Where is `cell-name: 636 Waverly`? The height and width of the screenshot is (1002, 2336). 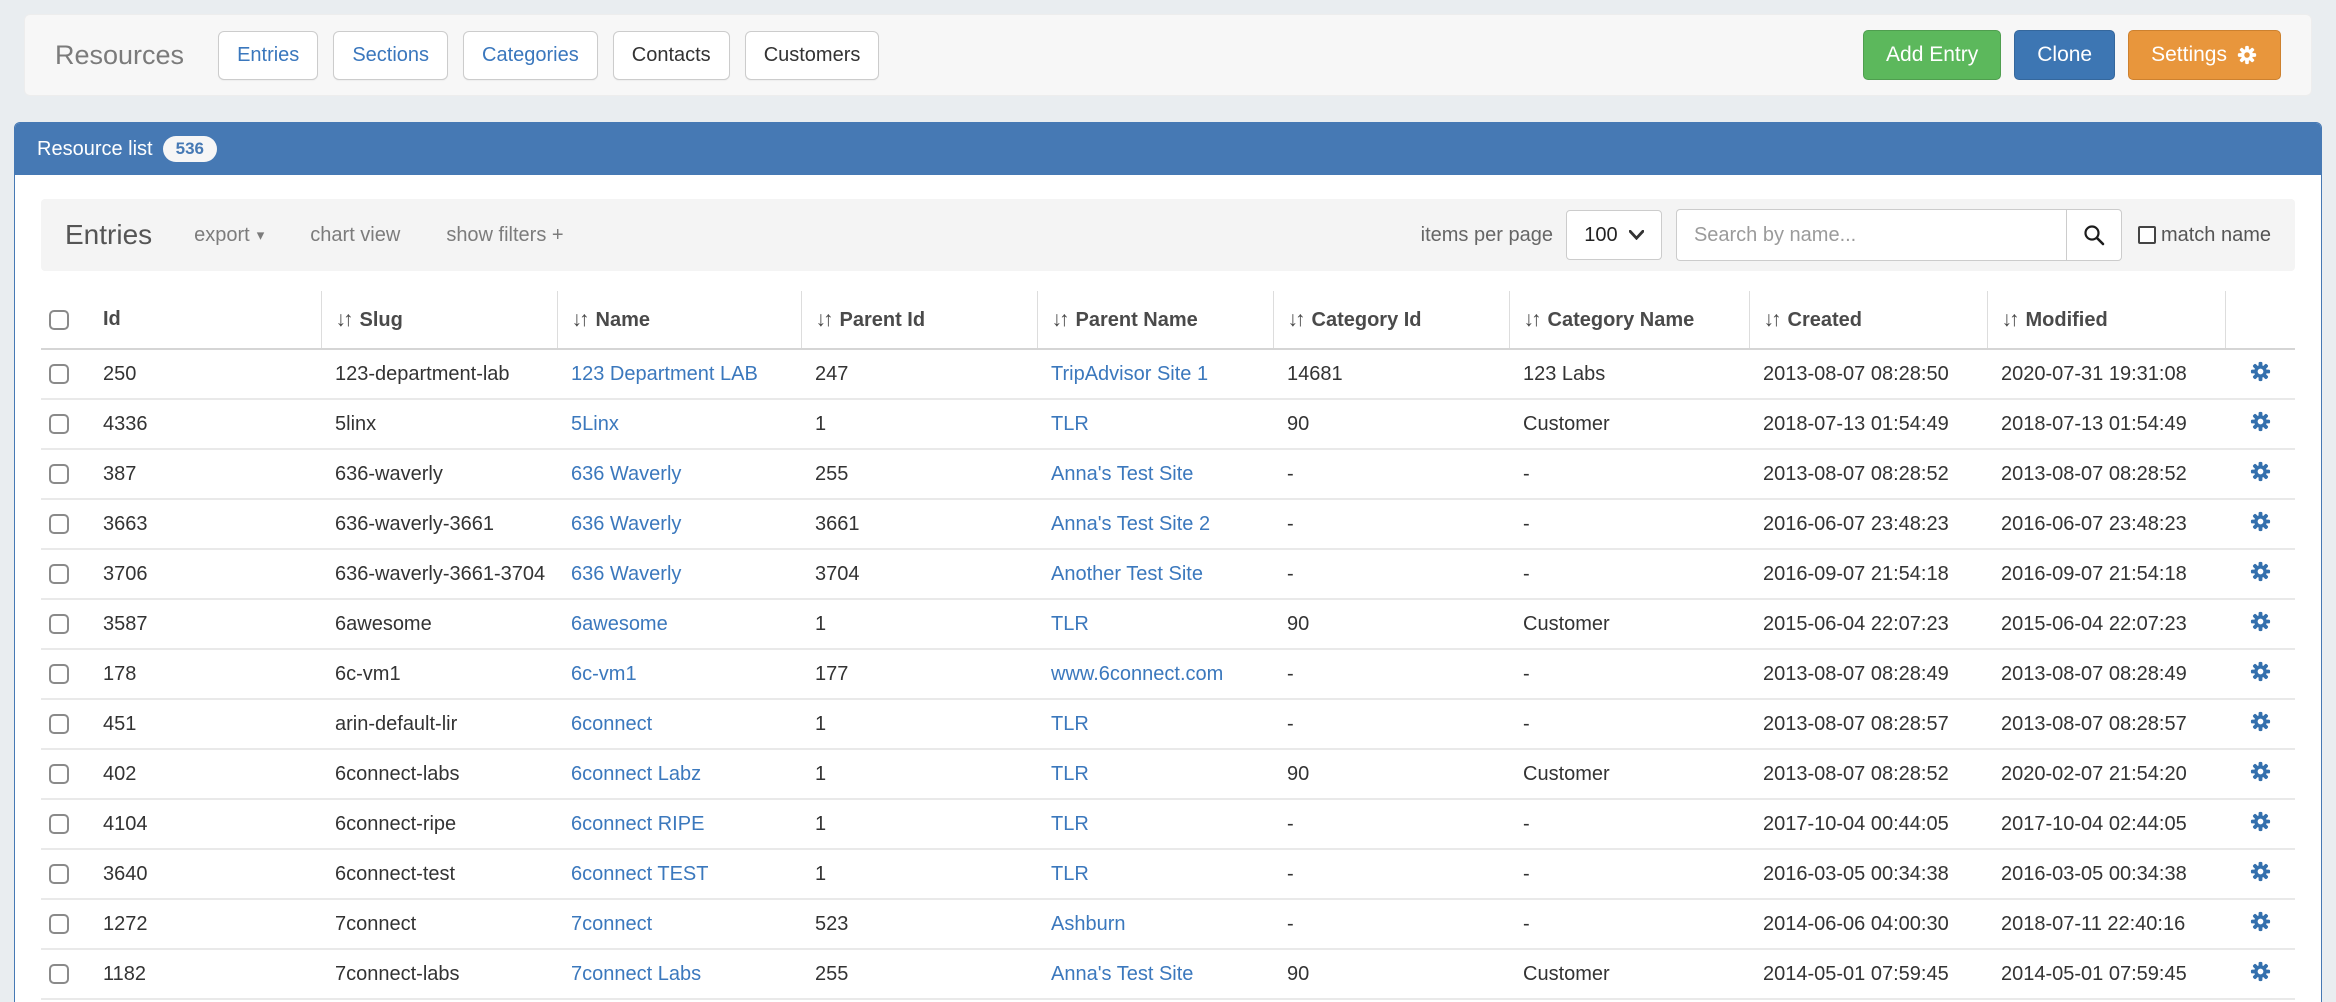 cell-name: 636 Waverly is located at coordinates (679, 574).